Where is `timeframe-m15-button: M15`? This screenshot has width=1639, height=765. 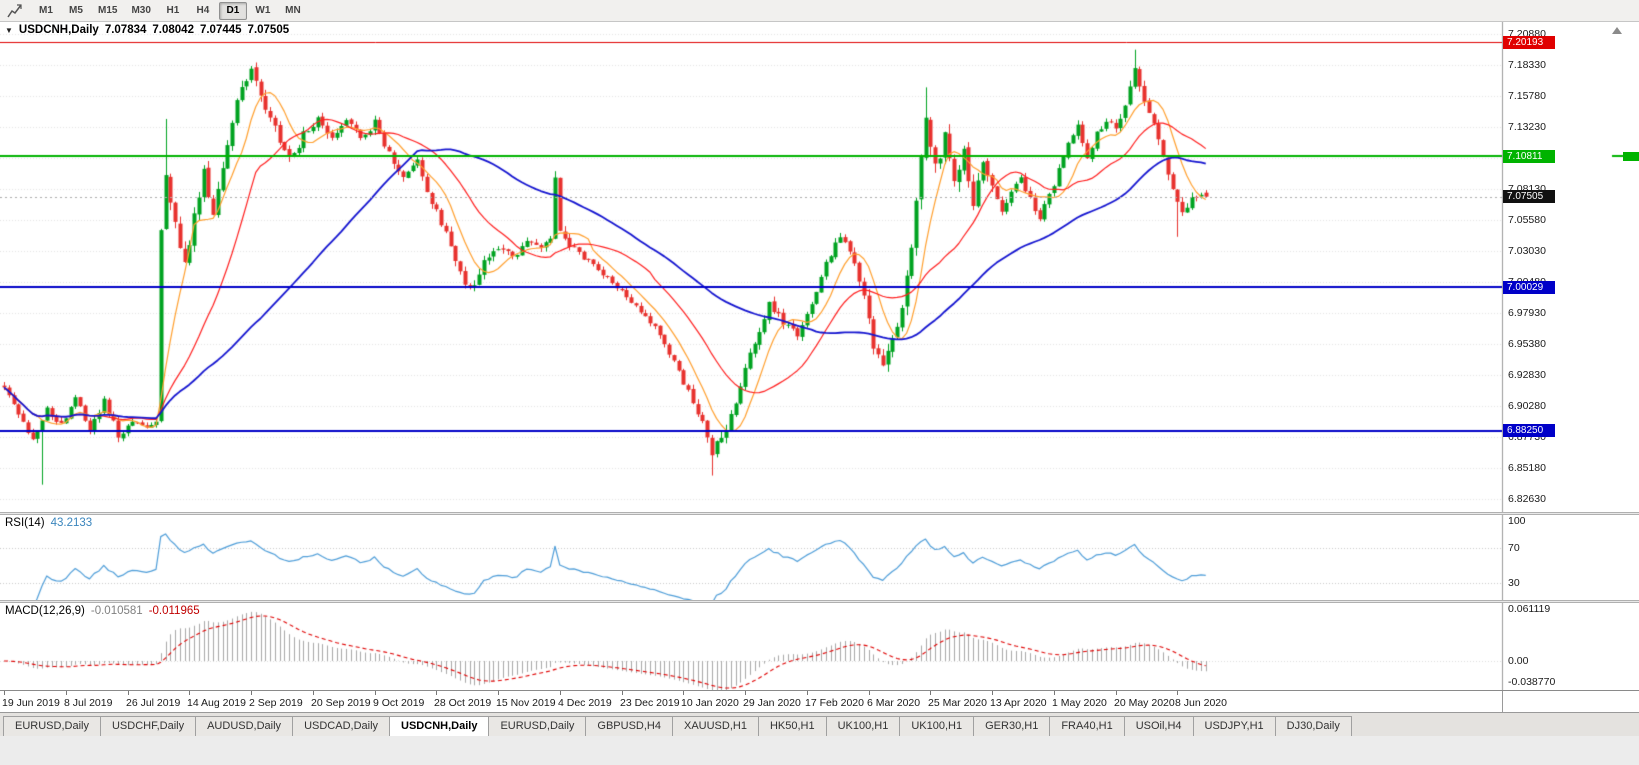 timeframe-m15-button: M15 is located at coordinates (108, 10).